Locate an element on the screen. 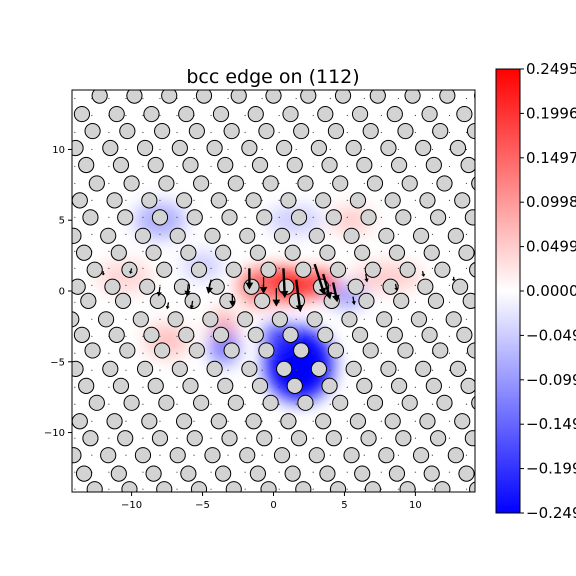 The image size is (576, 576). x-tick-label: 5 is located at coordinates (344, 505).